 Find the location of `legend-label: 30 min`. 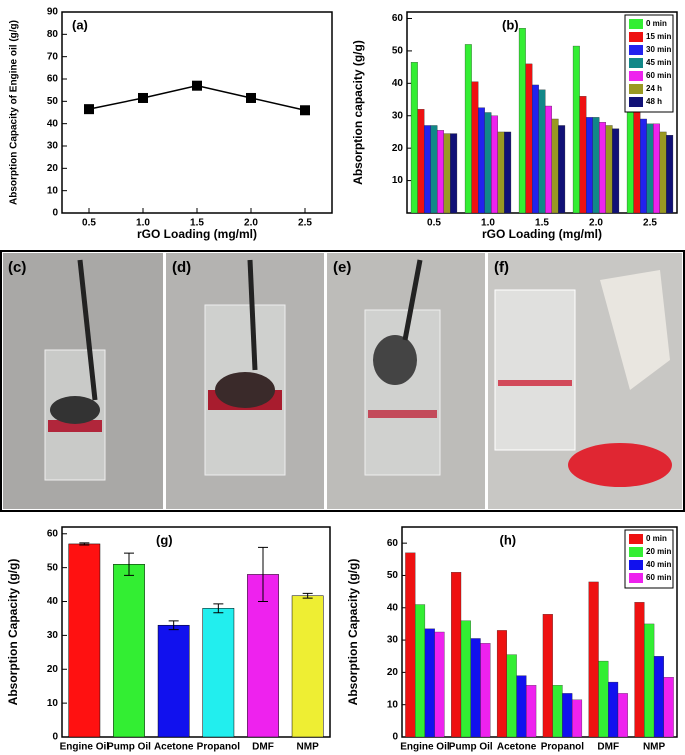

legend-label: 30 min is located at coordinates (658, 49).